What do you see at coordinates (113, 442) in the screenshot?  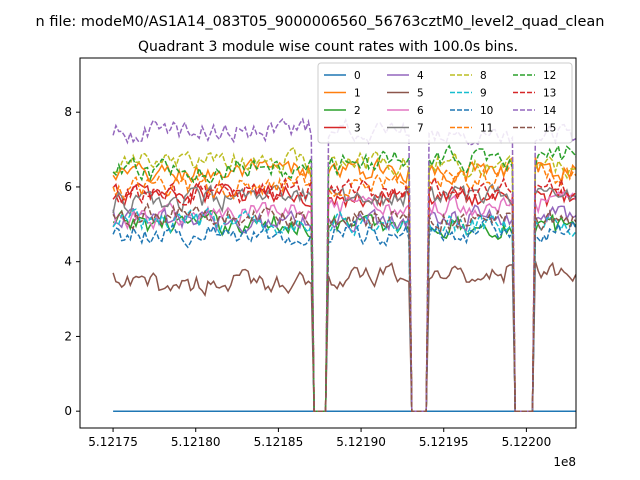 I see `x-tick-label: 5.12175` at bounding box center [113, 442].